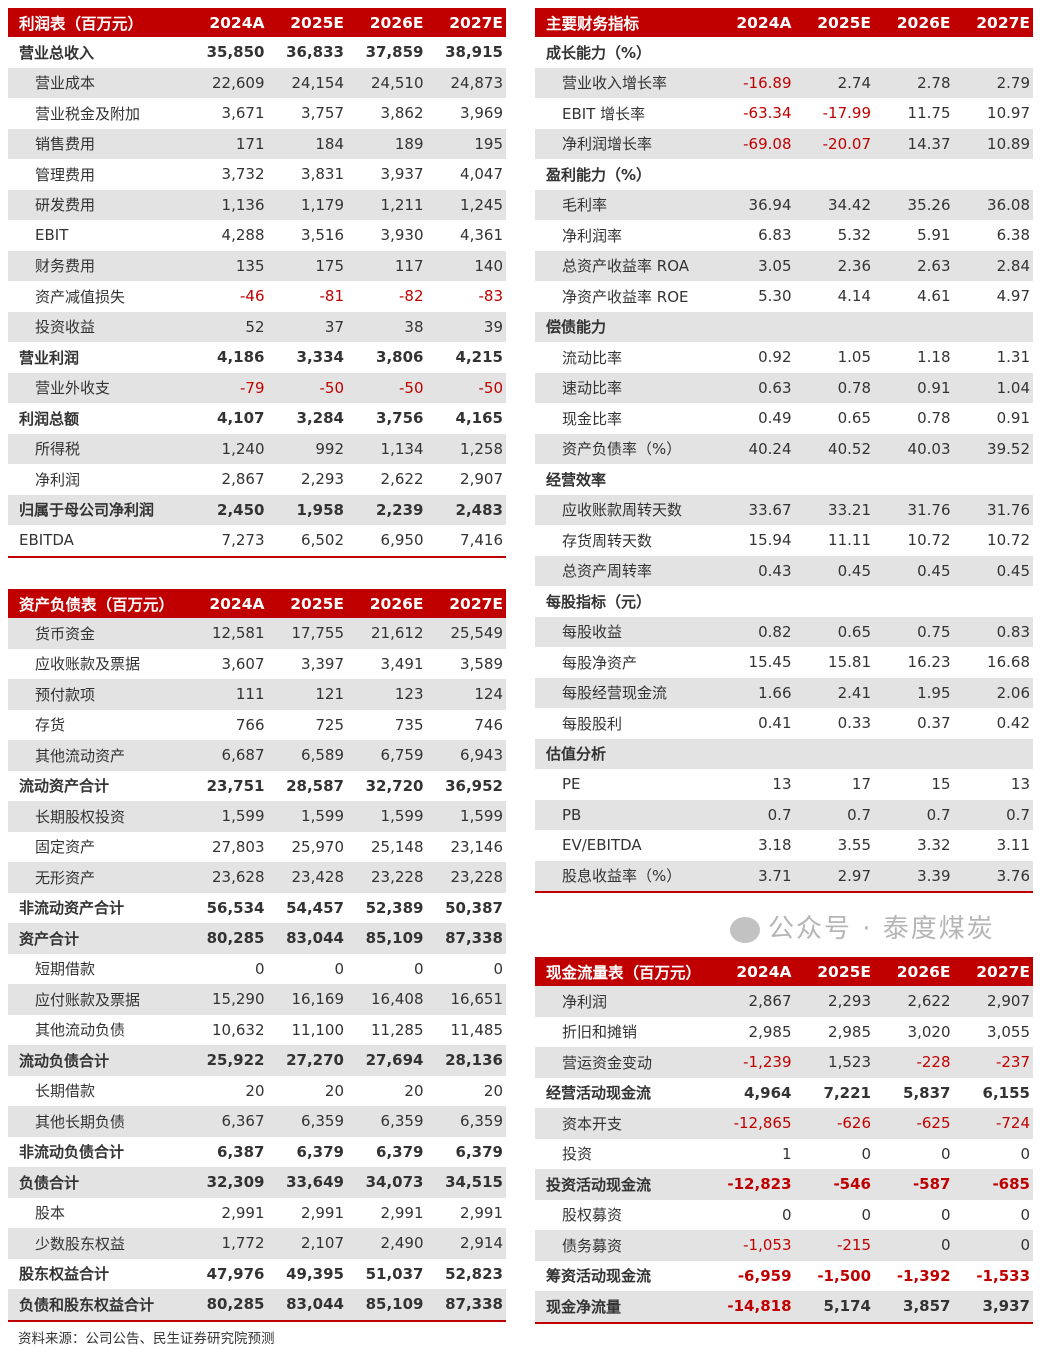 The image size is (1041, 1349). I want to click on cell-value: 36.94, so click(770, 204).